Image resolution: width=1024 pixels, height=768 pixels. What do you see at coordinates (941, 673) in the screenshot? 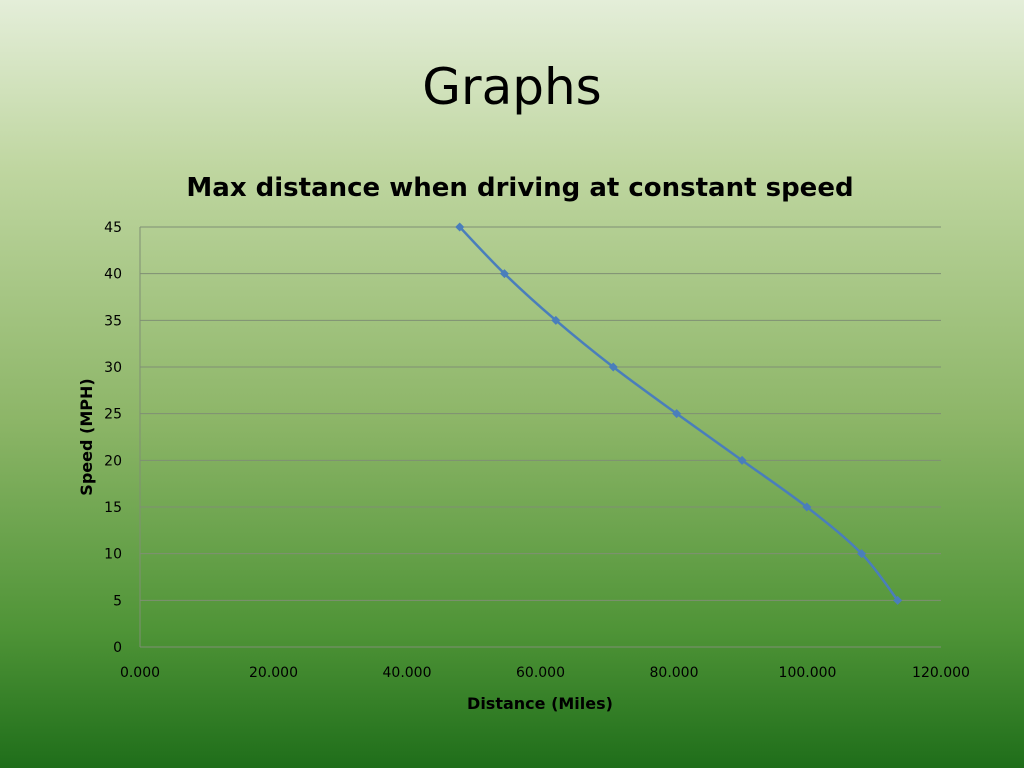
I see `x-tick-label: 120.000` at bounding box center [941, 673].